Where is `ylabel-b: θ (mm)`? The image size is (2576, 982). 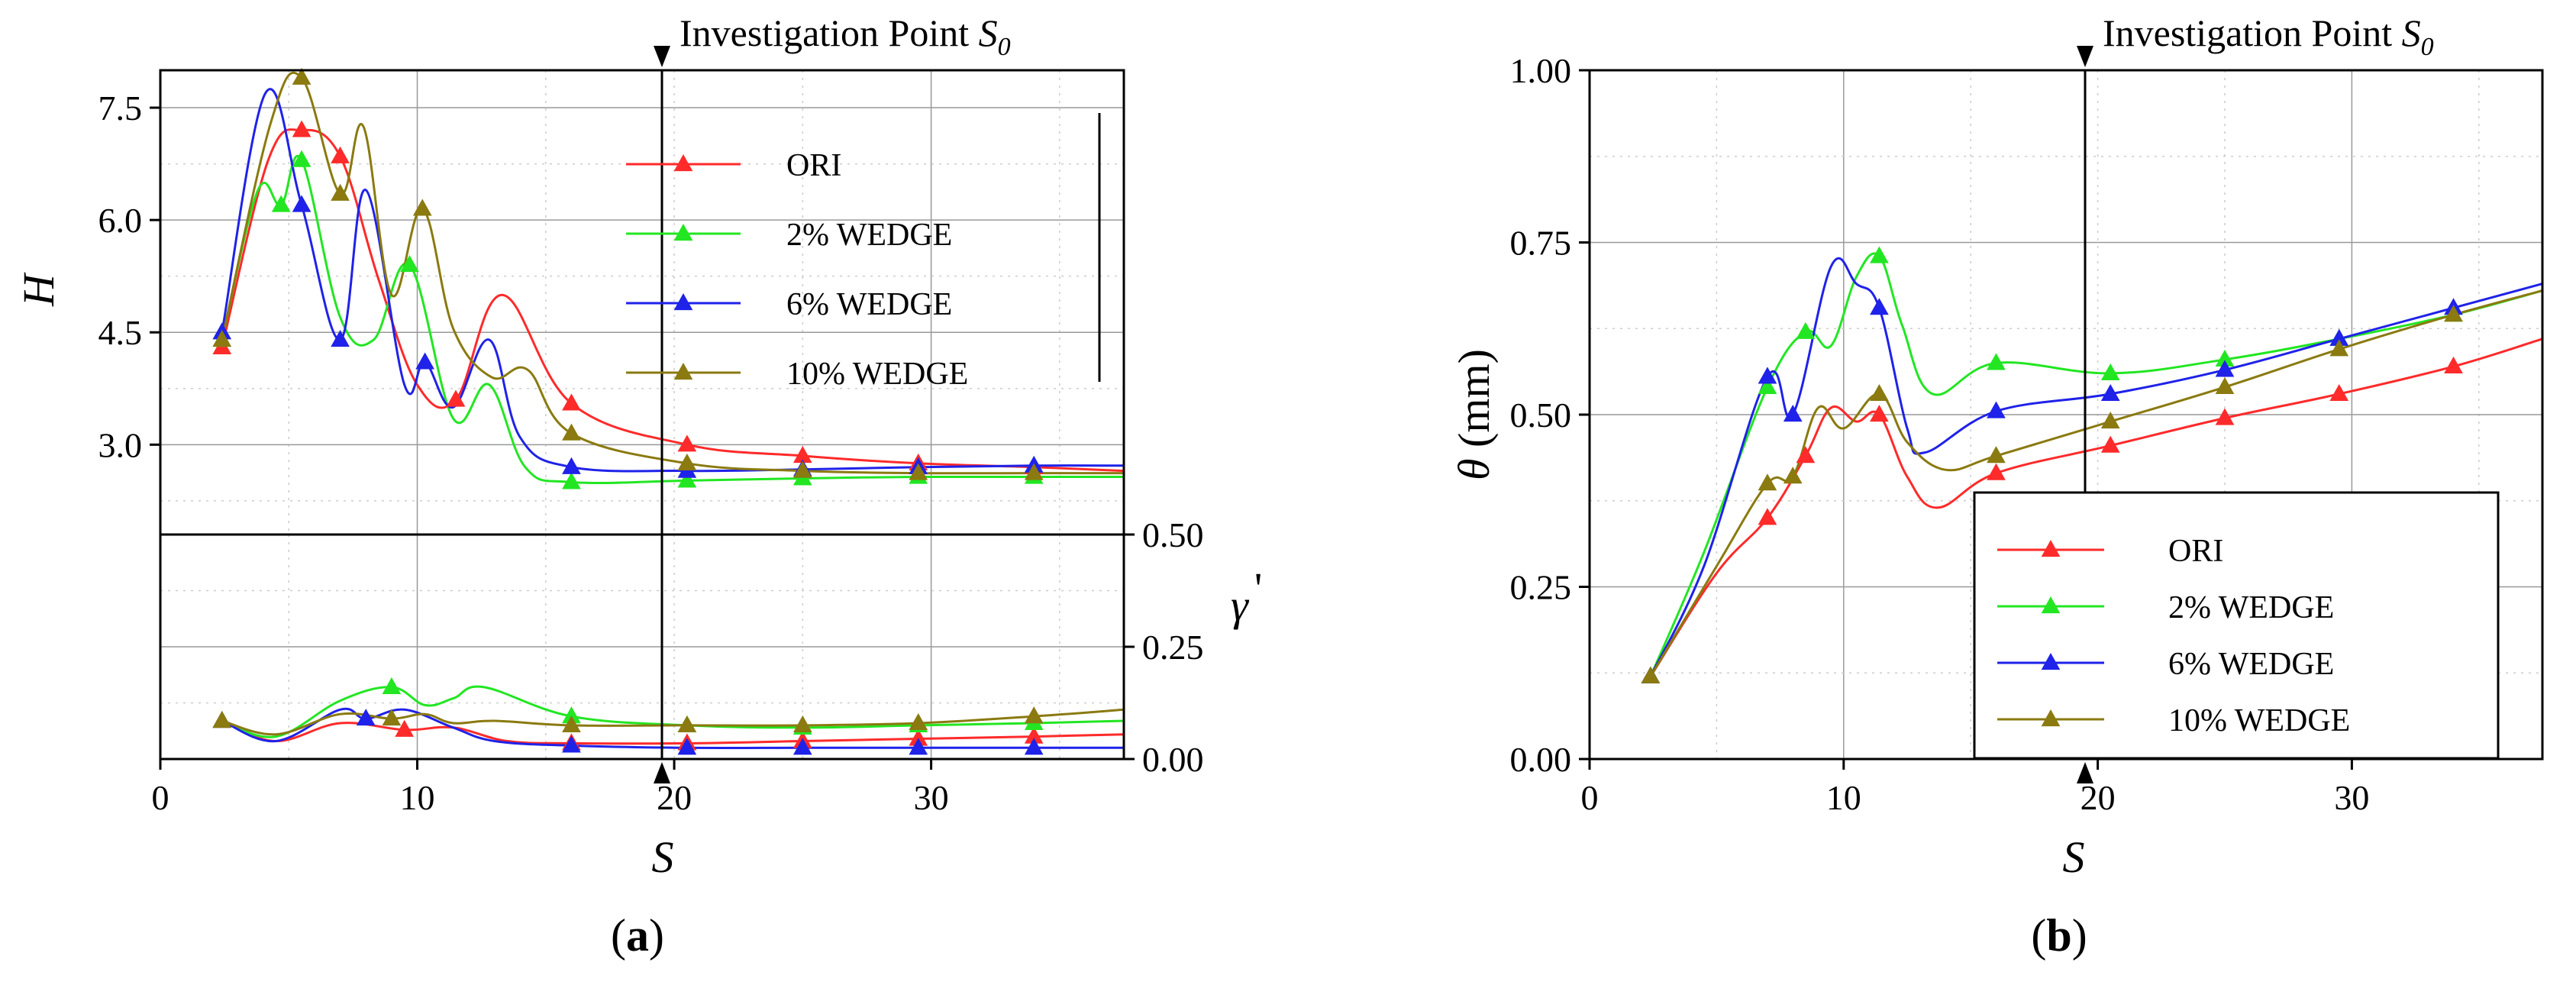 ylabel-b: θ (mm) is located at coordinates (1474, 414).